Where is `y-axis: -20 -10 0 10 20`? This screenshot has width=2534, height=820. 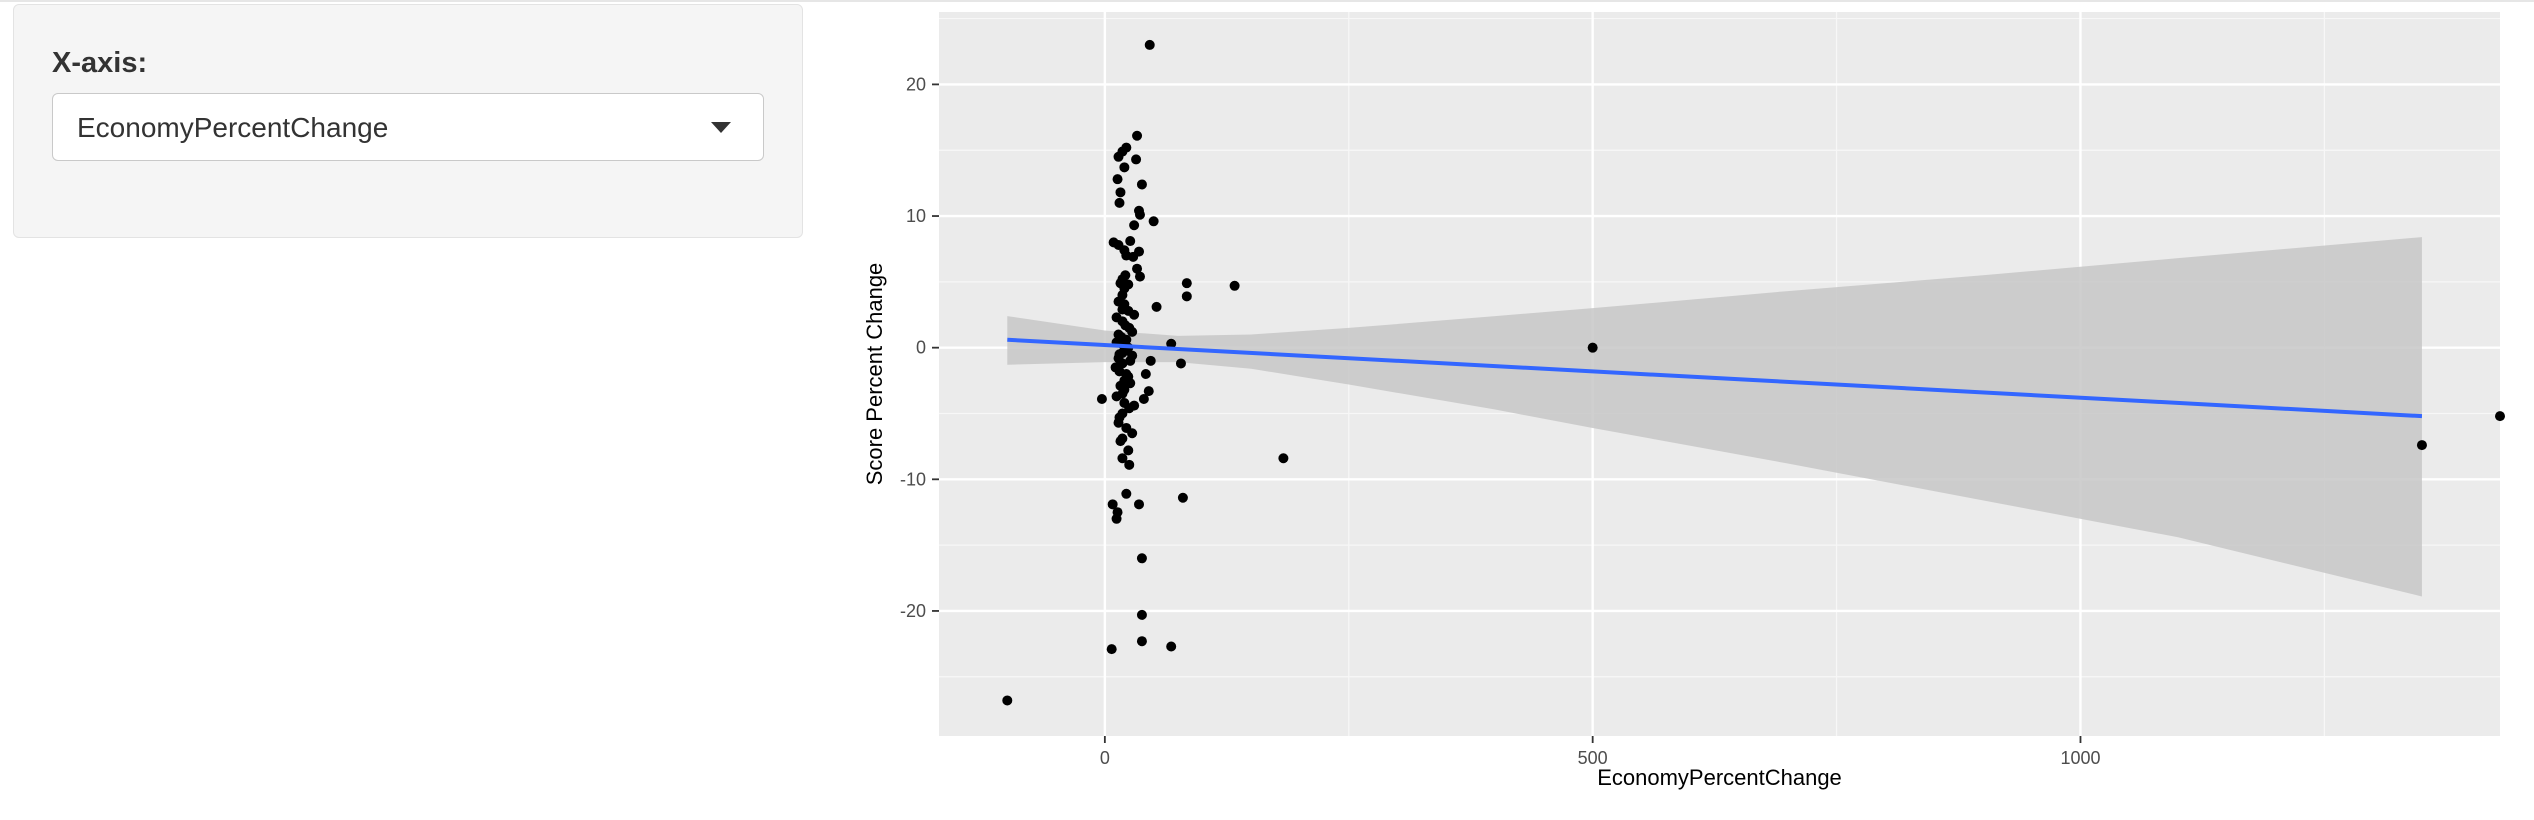 y-axis: -20 -10 0 10 20 is located at coordinates (919, 347).